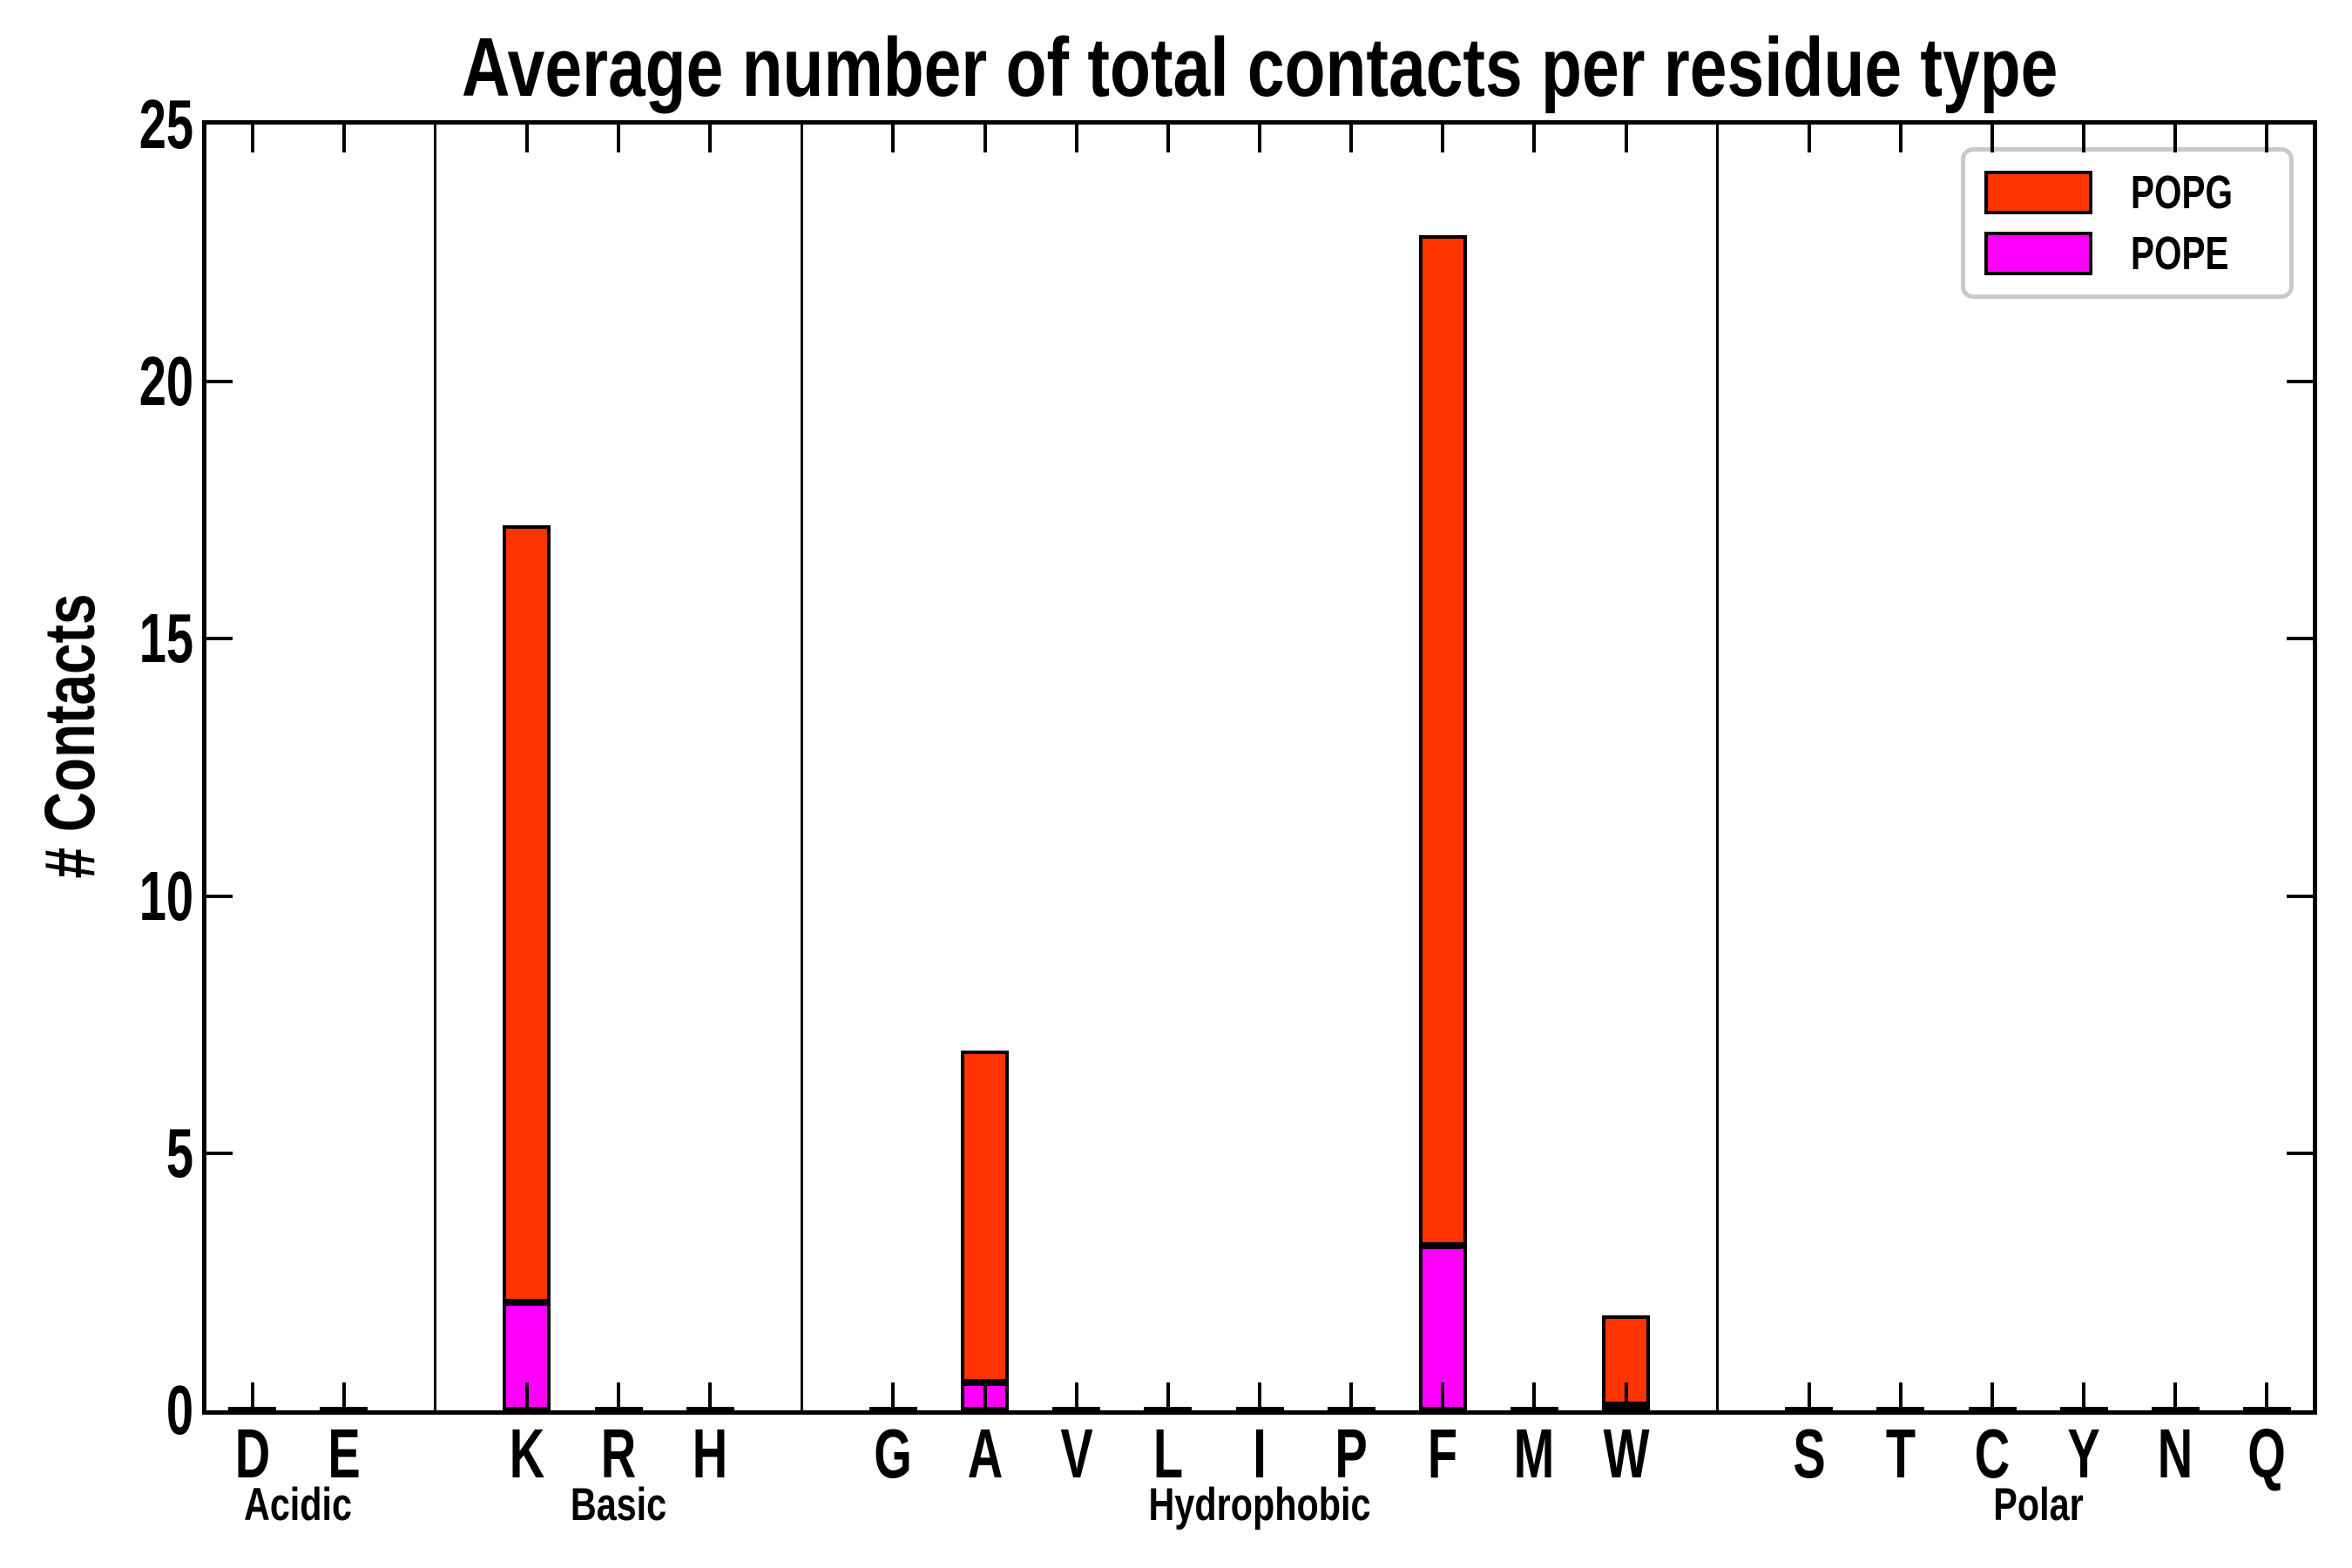 Image resolution: width=2352 pixels, height=1568 pixels. Describe the element at coordinates (894, 1396) in the screenshot. I see `x-tick-bottom-G` at that location.